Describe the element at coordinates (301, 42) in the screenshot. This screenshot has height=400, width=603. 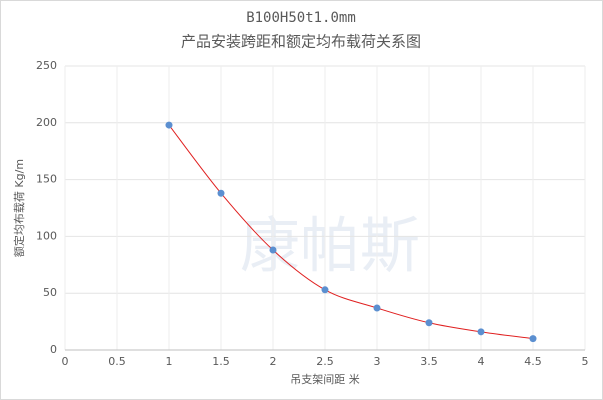
I see `chart-subtitle: 产品安装跨距和额定均布载荷关系图` at that location.